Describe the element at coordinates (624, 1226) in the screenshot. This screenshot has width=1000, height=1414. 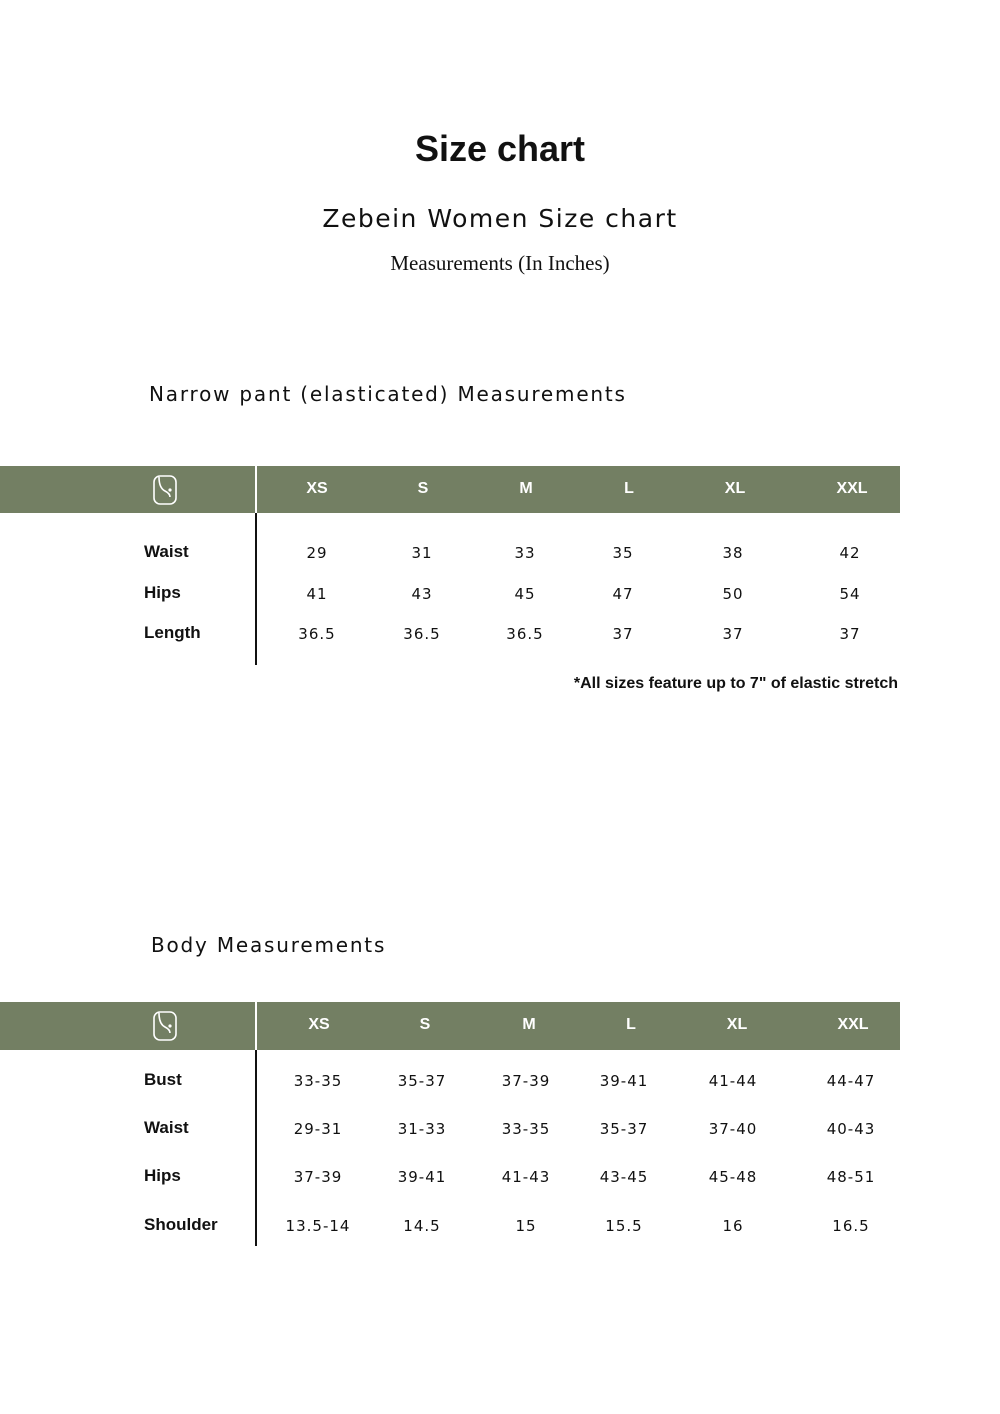
I see `table-cell: 15.5` at that location.